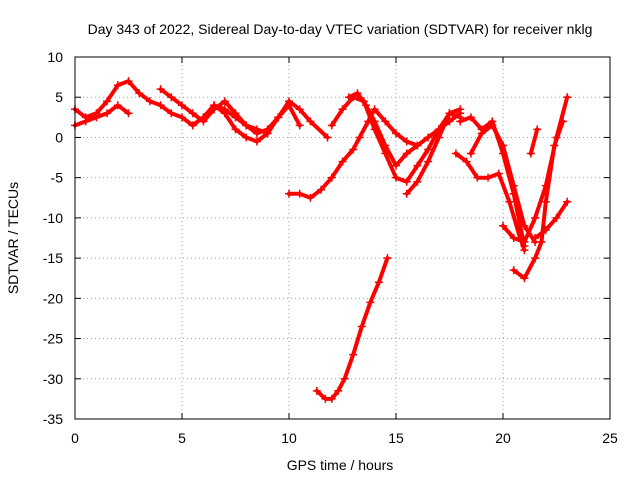 This screenshot has height=480, width=640. What do you see at coordinates (396, 438) in the screenshot?
I see `x-tick-label: 15` at bounding box center [396, 438].